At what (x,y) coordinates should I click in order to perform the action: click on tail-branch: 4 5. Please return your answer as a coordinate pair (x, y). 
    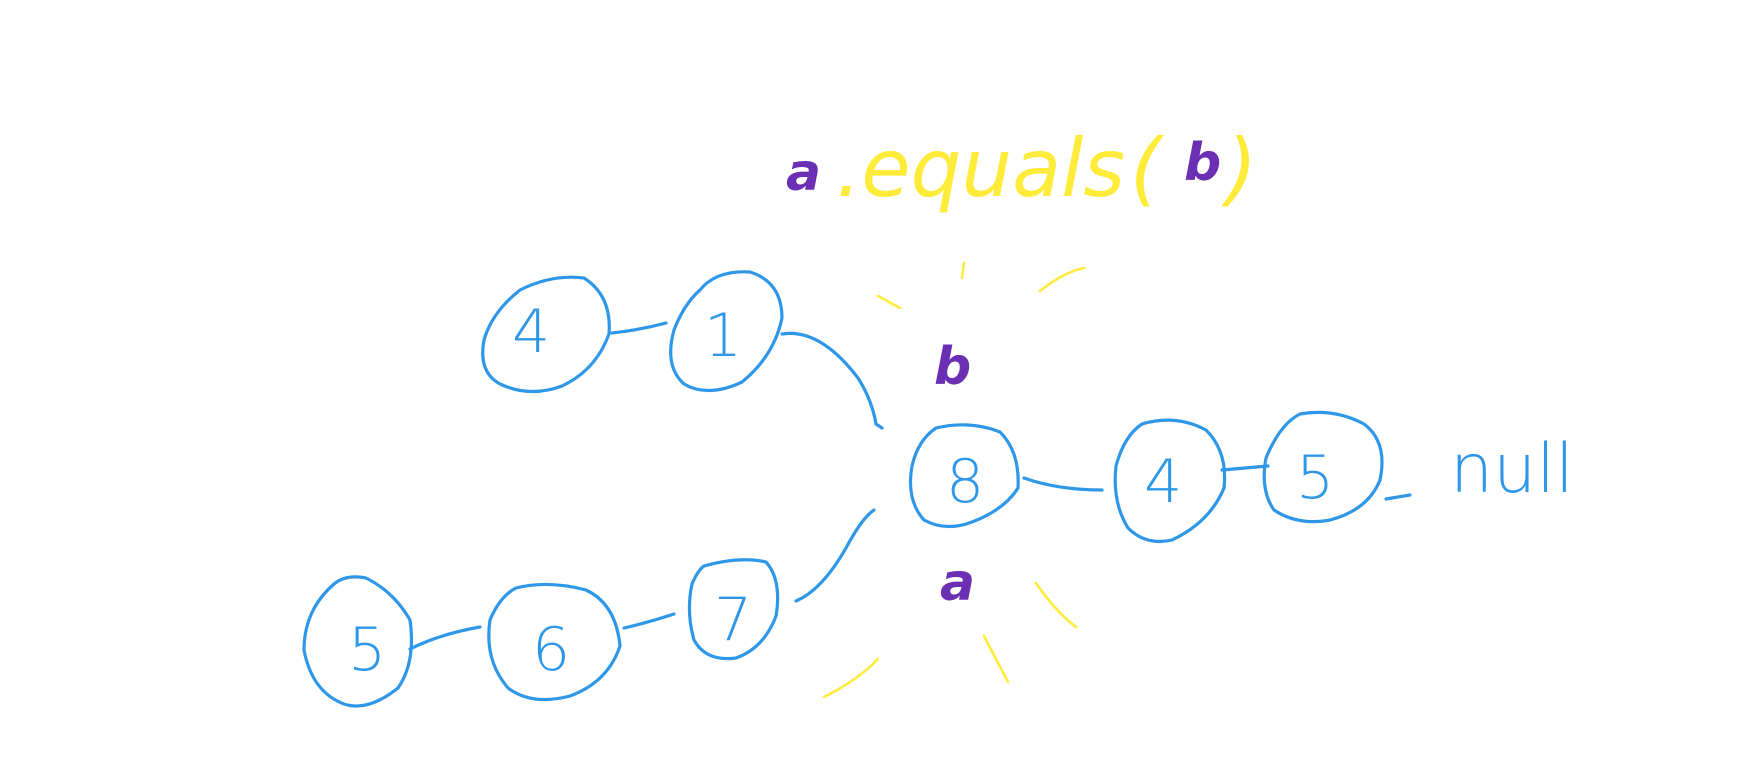
    Looking at the image, I should click on (1248, 477).